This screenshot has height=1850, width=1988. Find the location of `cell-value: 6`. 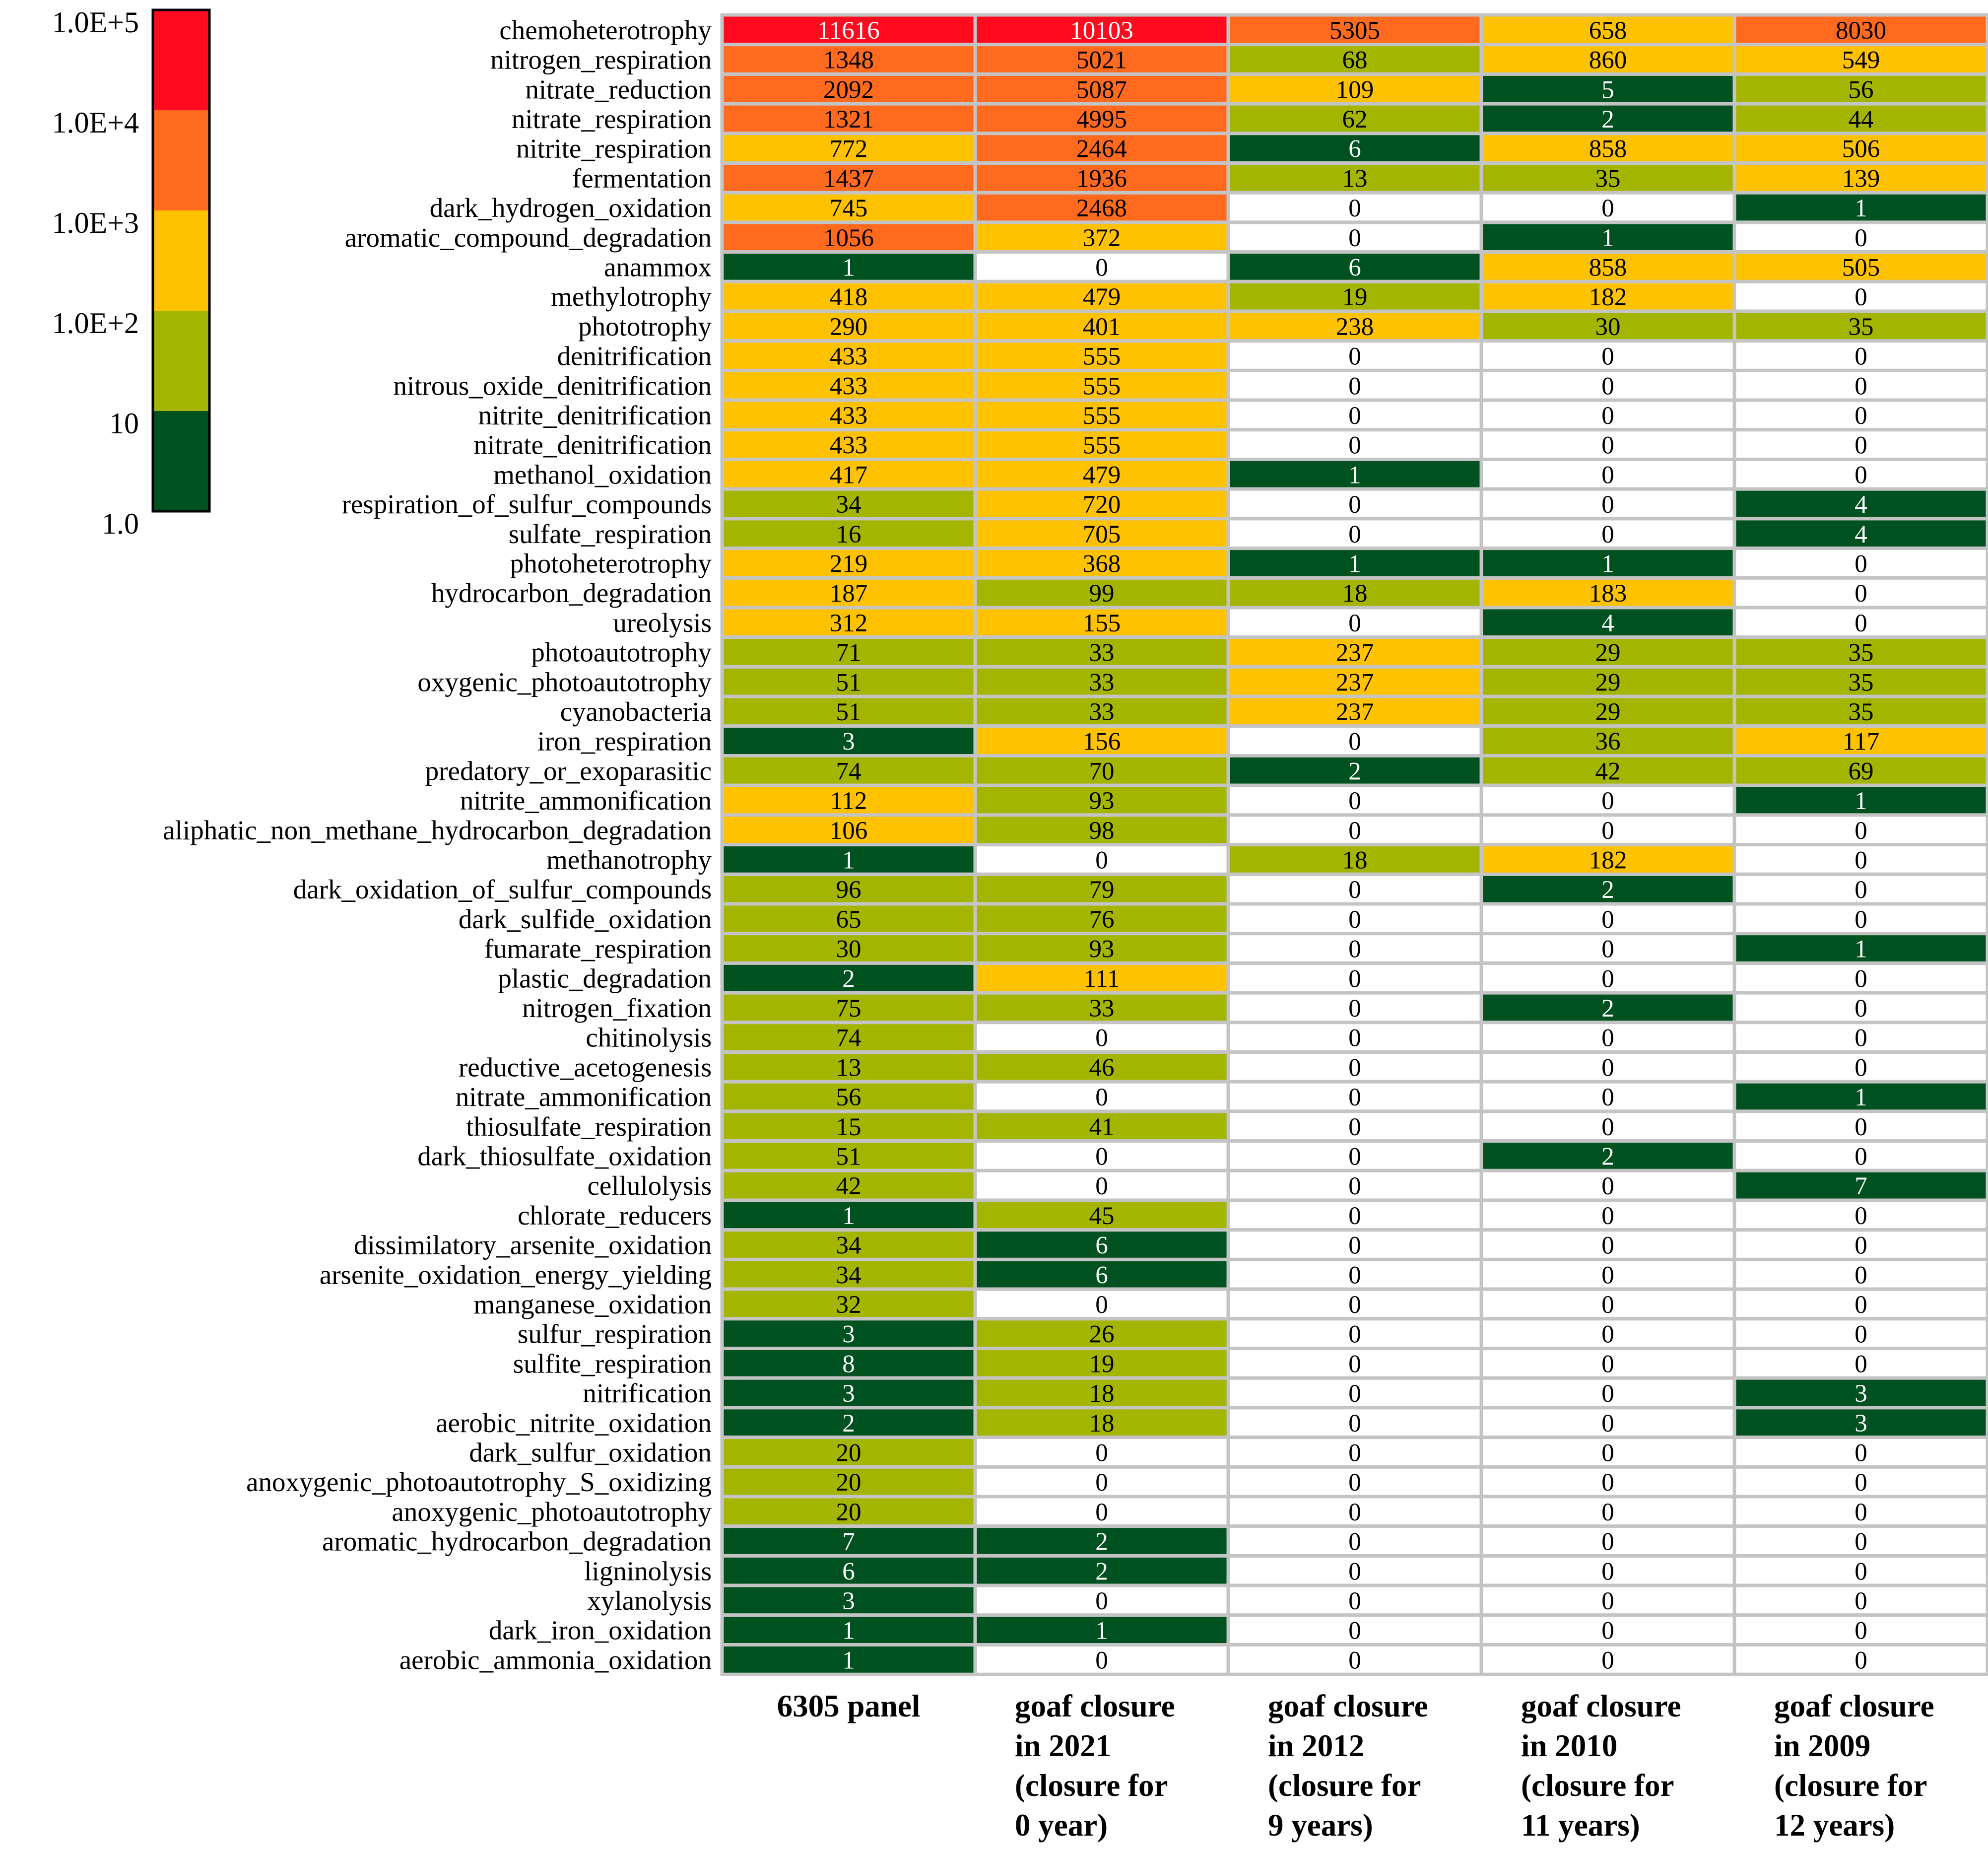

cell-value: 6 is located at coordinates (1354, 149).